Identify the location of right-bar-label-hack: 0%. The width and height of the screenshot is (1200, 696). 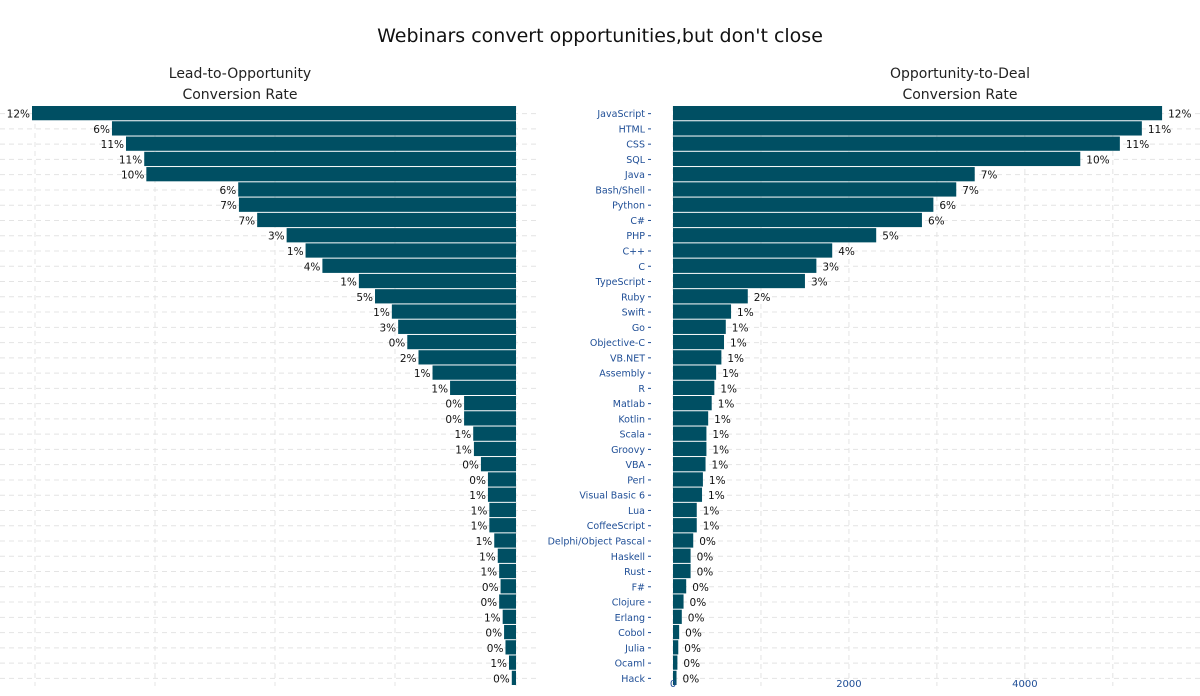
(691, 679).